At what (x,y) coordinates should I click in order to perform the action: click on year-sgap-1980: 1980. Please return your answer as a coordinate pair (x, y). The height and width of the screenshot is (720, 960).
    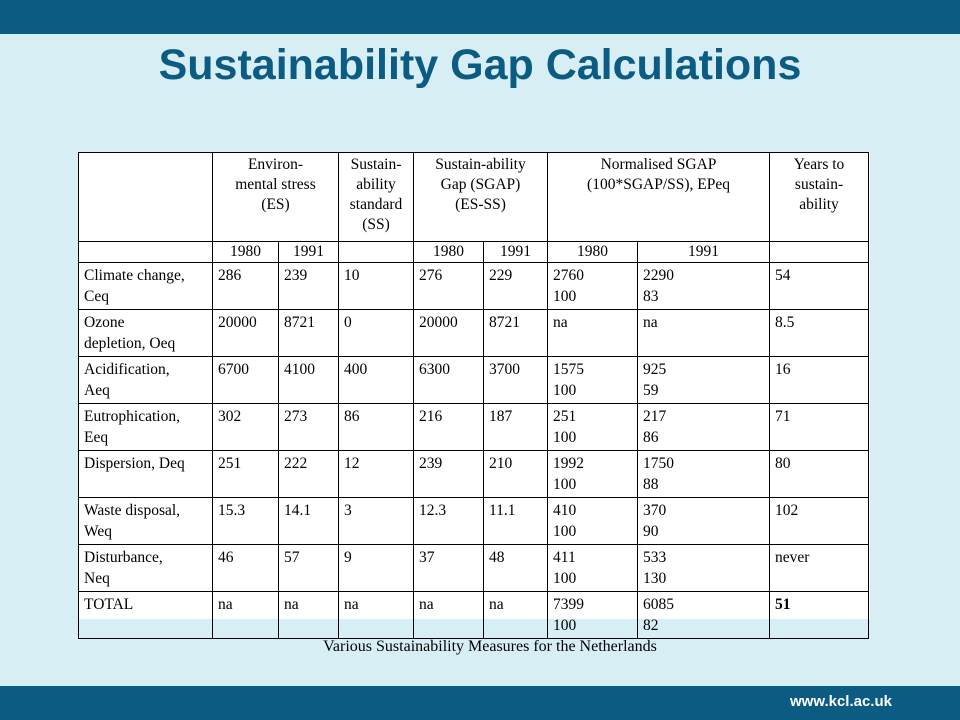
    Looking at the image, I should click on (448, 252).